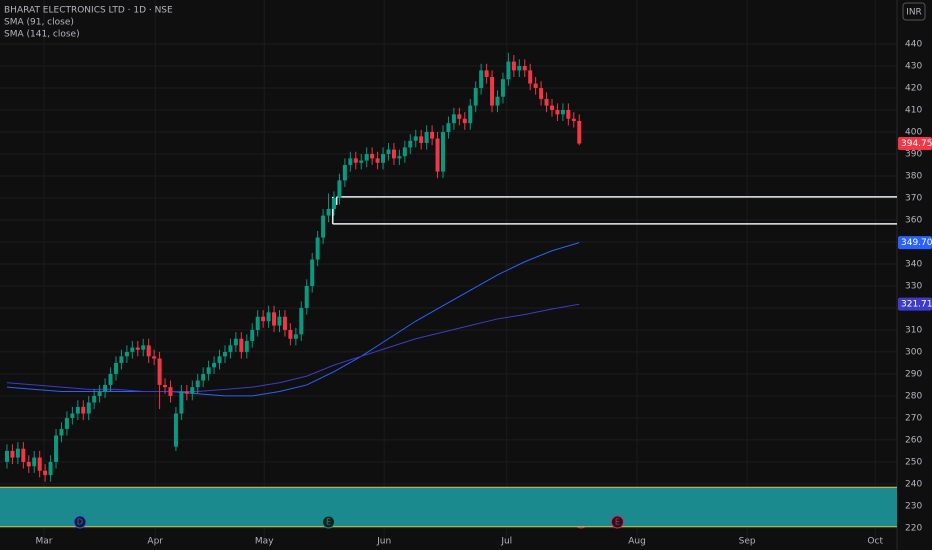 Image resolution: width=932 pixels, height=550 pixels. What do you see at coordinates (916, 305) in the screenshot?
I see `sma-tag: 321.71` at bounding box center [916, 305].